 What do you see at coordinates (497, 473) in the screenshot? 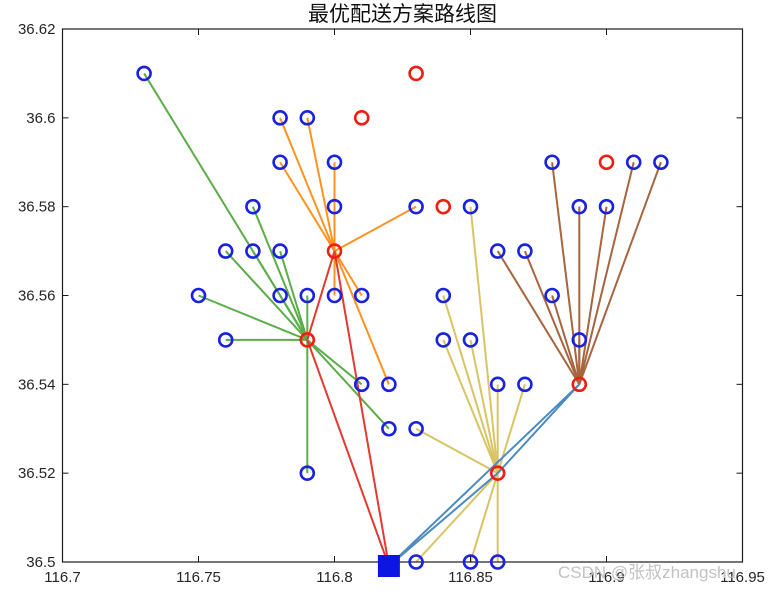
I see `cluster-center-c3` at bounding box center [497, 473].